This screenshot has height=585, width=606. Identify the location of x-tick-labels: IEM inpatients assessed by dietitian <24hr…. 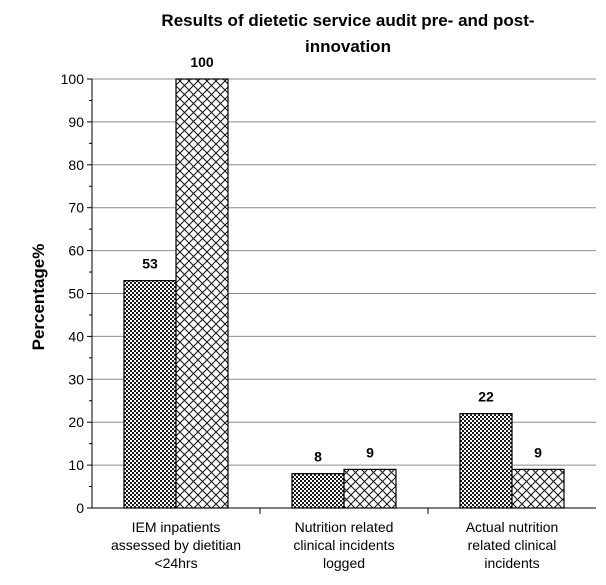
(334, 545).